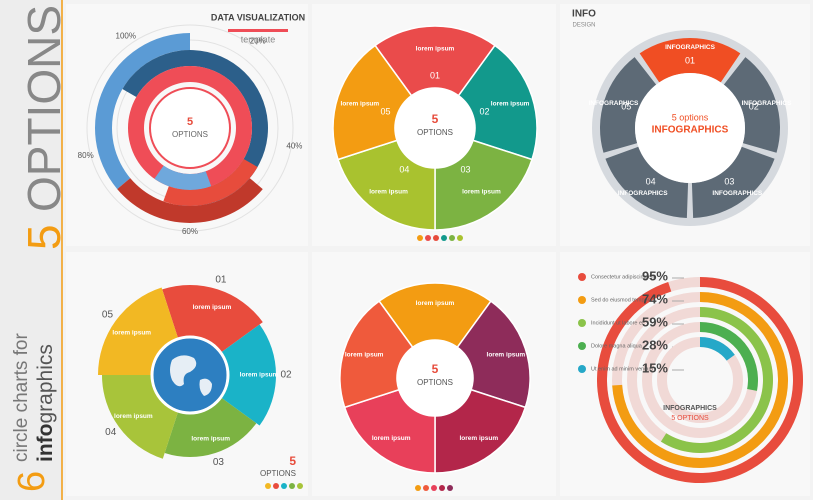 The width and height of the screenshot is (813, 500). What do you see at coordinates (690, 418) in the screenshot?
I see `center-bottom: 5 OPTIONS` at bounding box center [690, 418].